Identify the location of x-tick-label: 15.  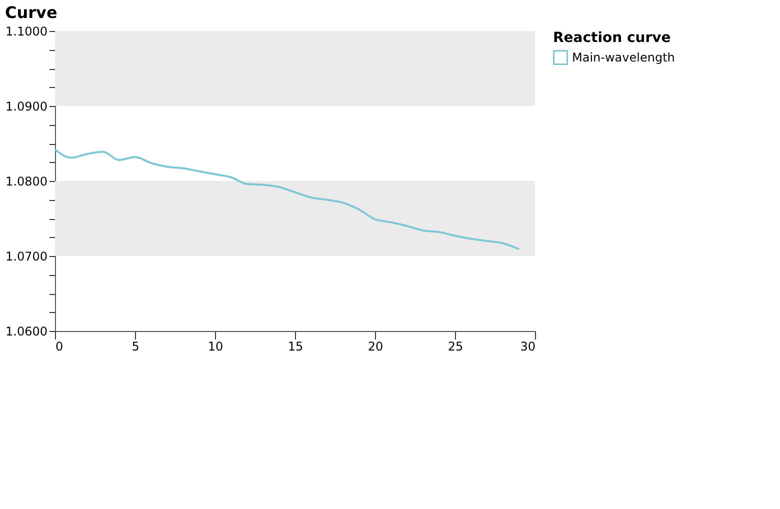
(296, 347).